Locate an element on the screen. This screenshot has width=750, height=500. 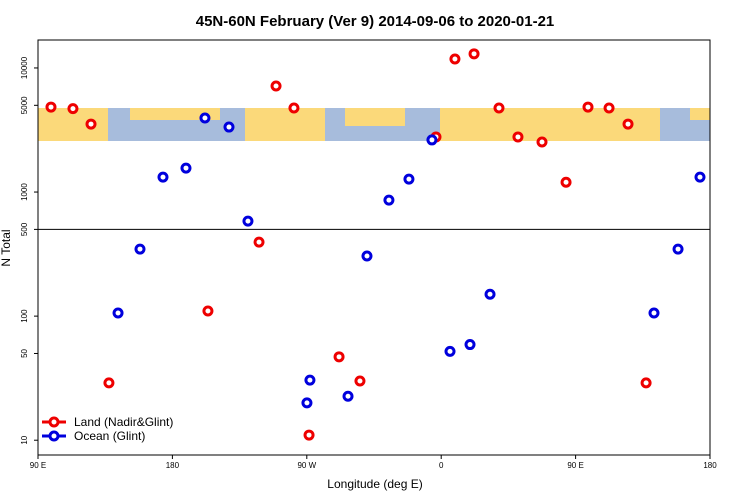
y-tick-label: 100 is located at coordinates (24, 316).